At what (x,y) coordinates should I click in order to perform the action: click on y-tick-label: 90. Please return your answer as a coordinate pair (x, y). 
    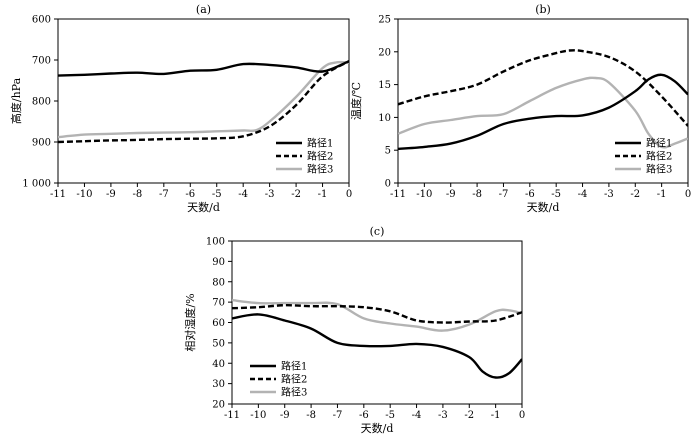
    Looking at the image, I should click on (218, 262).